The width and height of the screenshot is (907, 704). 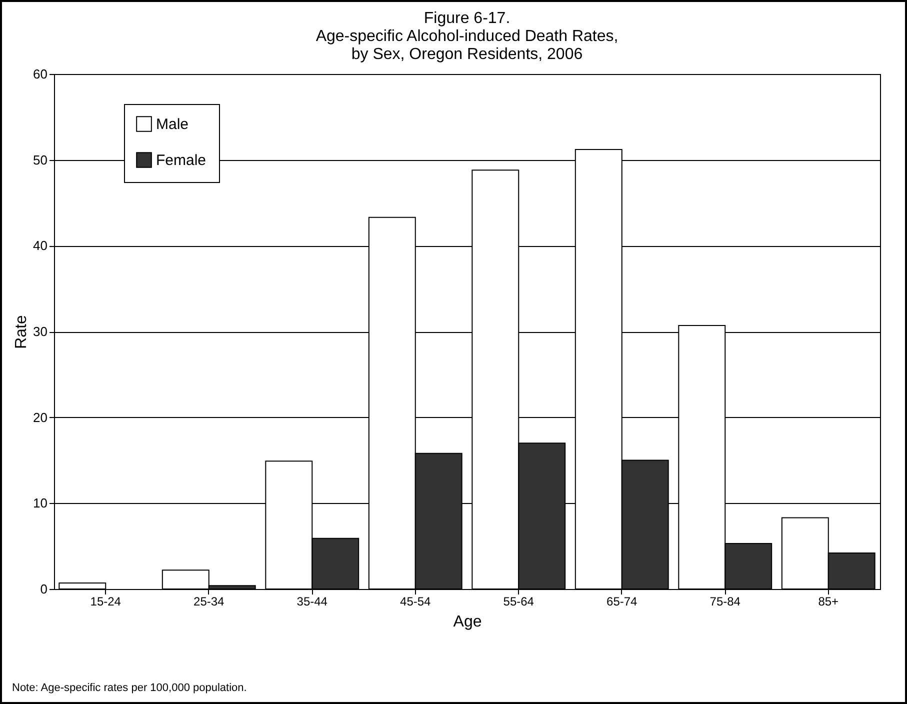 I want to click on y-tick-label: 20, so click(x=40, y=417).